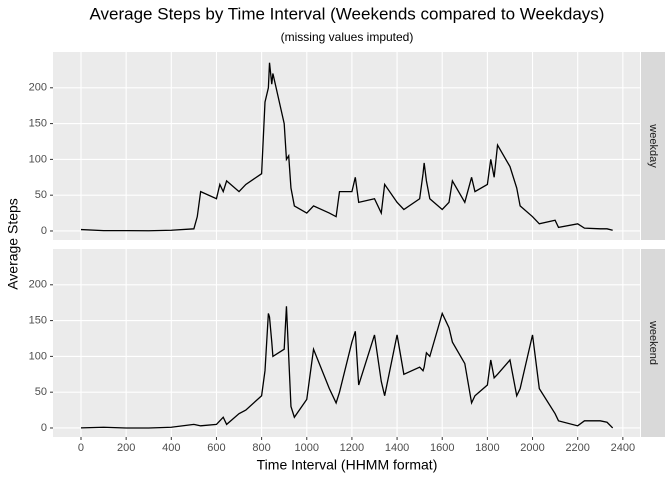 Image resolution: width=672 pixels, height=485 pixels. Describe the element at coordinates (623, 448) in the screenshot. I see `x-tick-label: 2400` at that location.